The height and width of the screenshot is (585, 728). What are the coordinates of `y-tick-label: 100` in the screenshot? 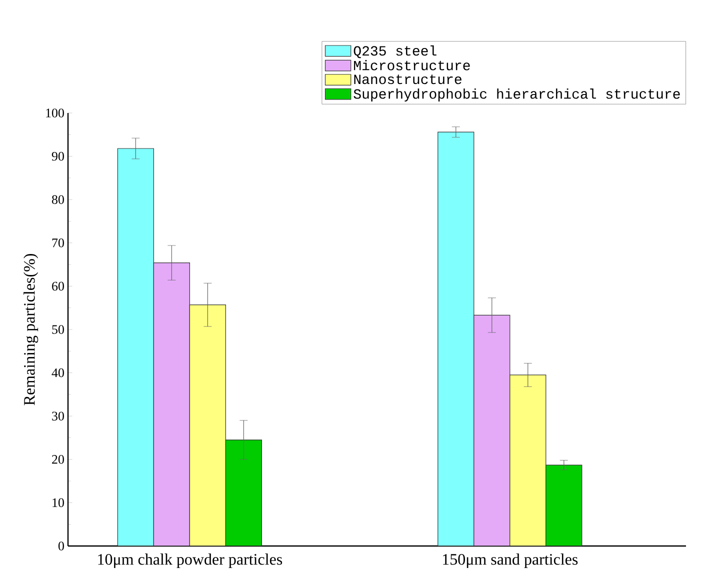 It's located at (55, 113).